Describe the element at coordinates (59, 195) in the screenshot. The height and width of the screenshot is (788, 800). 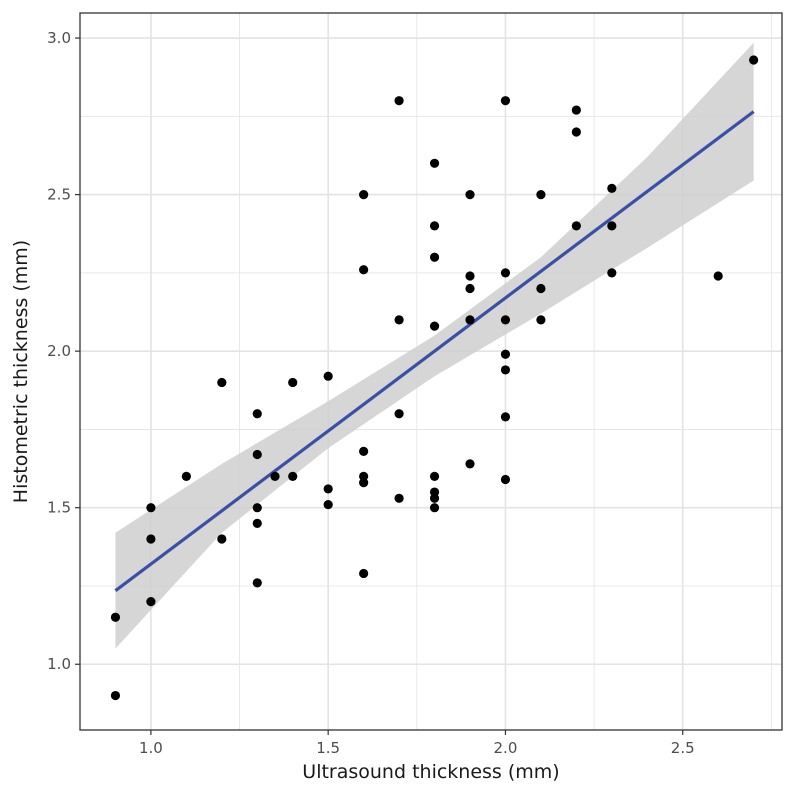
I see `y-tick-label: 2.5` at that location.